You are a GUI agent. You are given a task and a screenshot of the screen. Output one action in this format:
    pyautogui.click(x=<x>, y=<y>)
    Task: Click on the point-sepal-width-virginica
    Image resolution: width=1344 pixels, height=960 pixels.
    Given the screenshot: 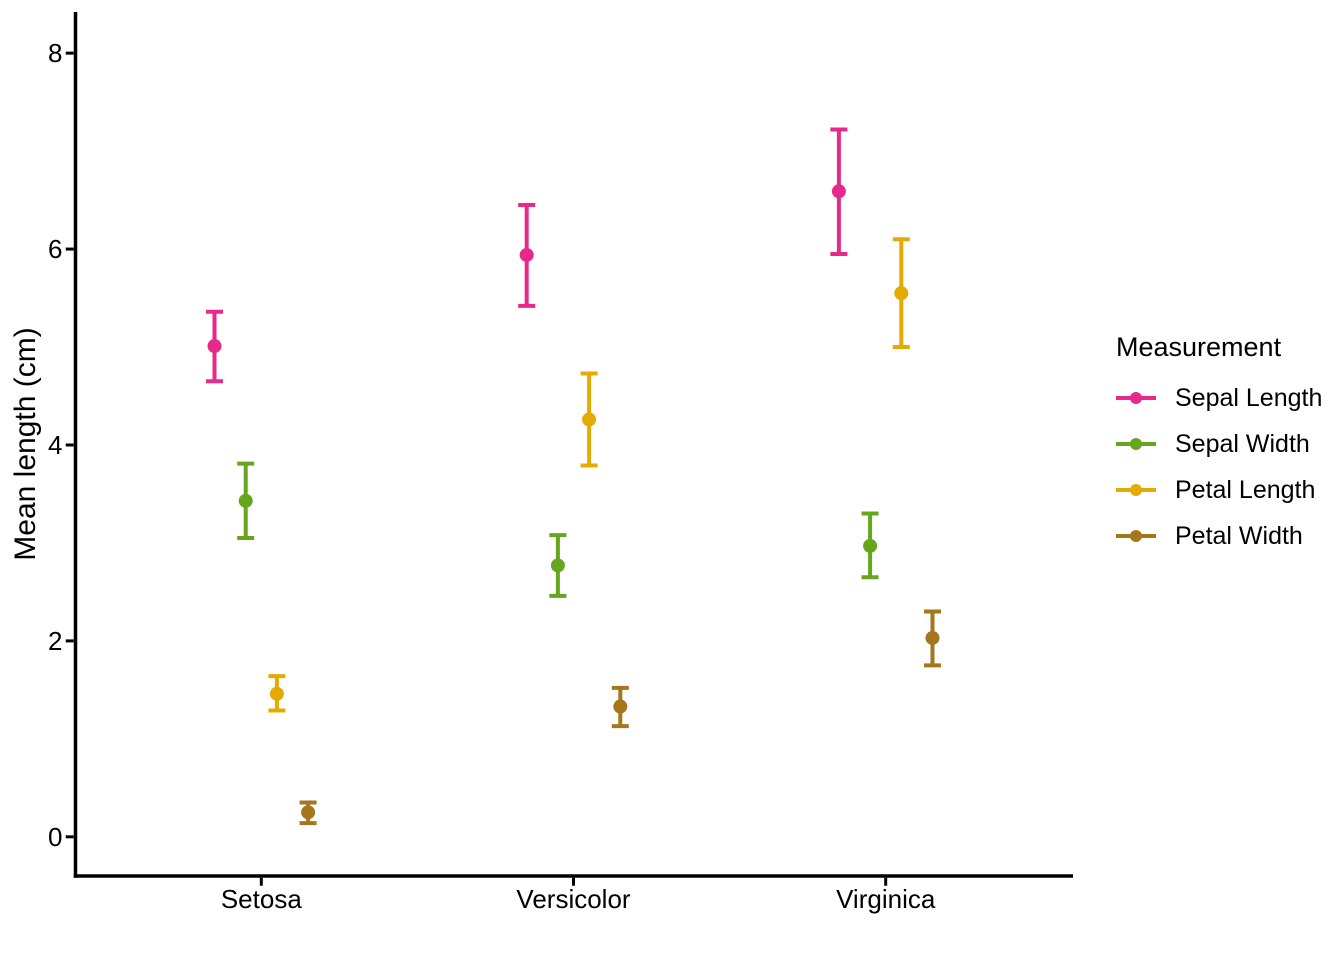 What is the action you would take?
    pyautogui.click(x=870, y=545)
    